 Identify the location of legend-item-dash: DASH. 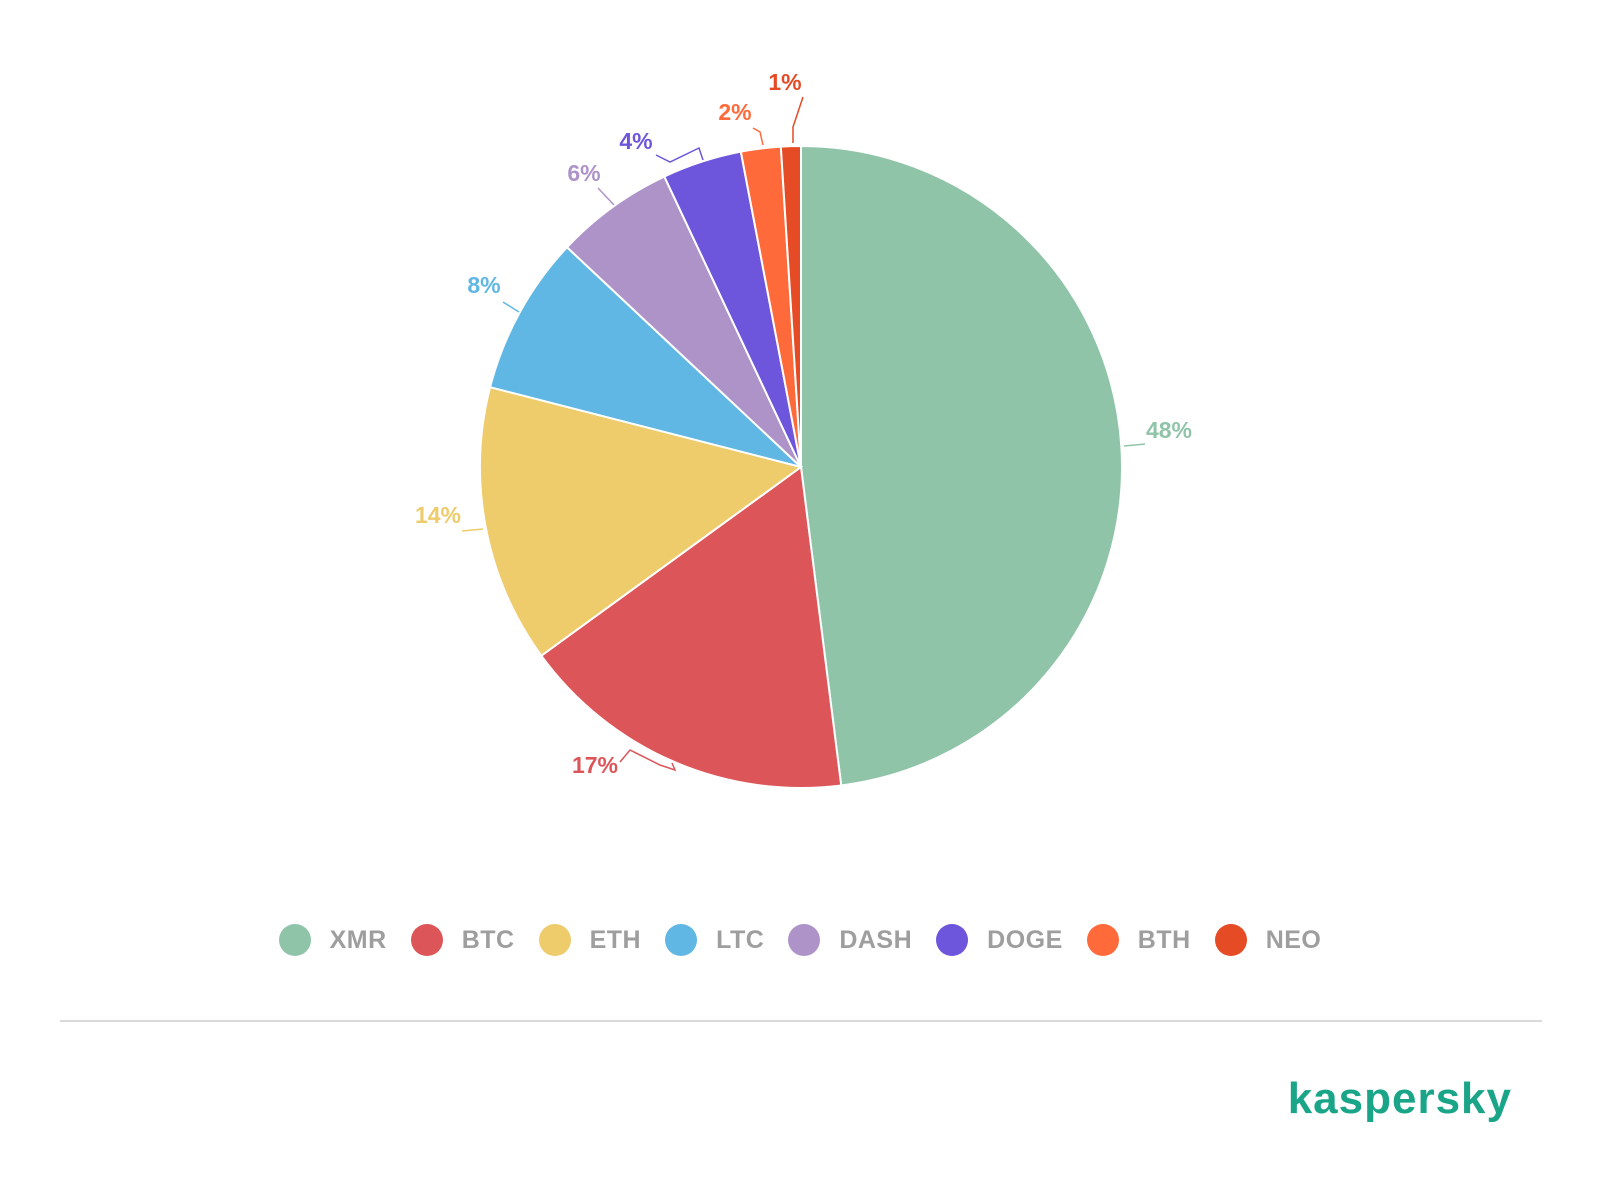
(850, 940).